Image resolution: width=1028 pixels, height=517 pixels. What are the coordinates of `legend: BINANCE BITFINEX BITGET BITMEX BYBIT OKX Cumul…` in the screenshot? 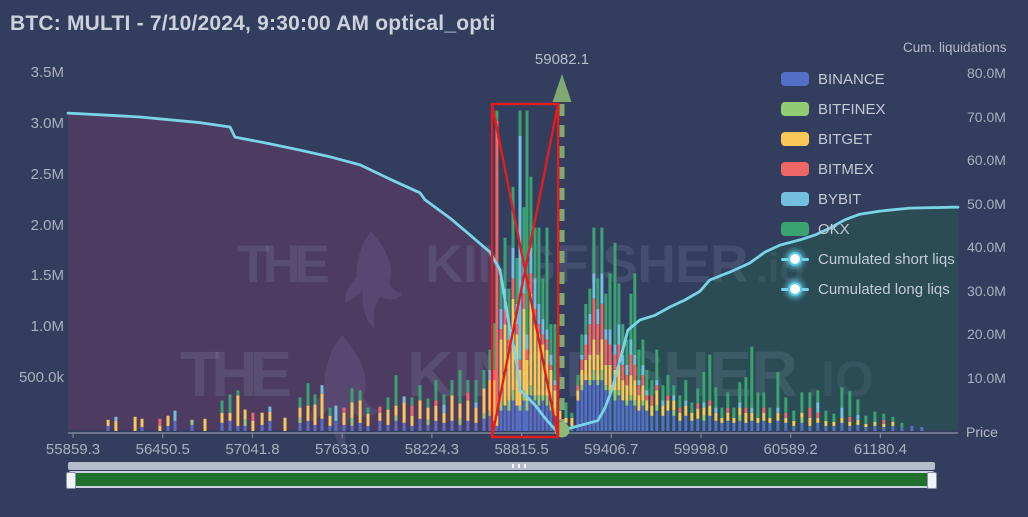 It's located at (868, 184).